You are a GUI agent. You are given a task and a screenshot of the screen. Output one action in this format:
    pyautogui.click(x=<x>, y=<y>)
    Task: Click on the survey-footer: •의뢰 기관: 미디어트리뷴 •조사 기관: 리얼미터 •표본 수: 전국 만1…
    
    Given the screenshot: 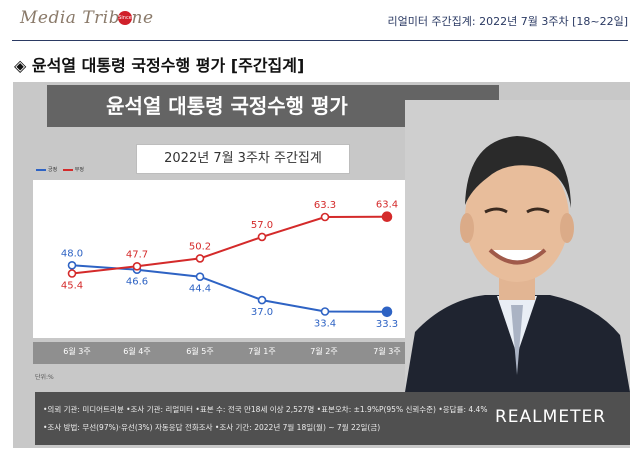 What is the action you would take?
    pyautogui.click(x=332, y=418)
    